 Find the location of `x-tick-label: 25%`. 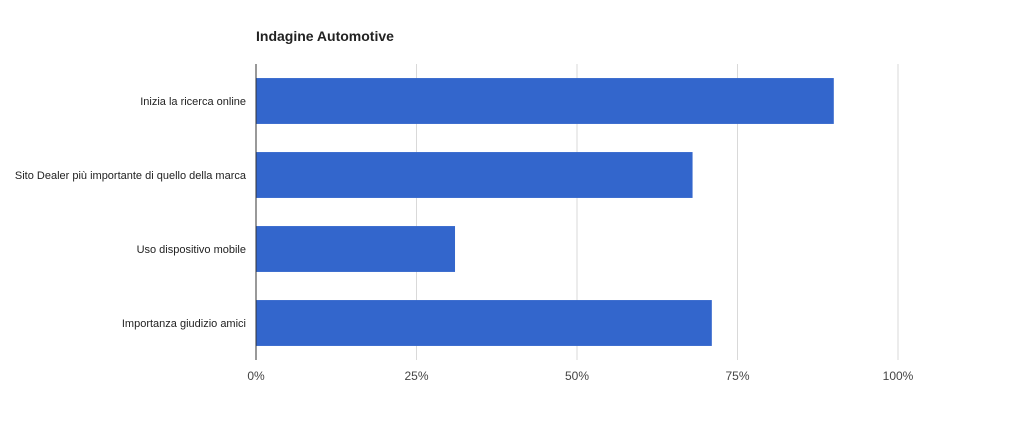

x-tick-label: 25% is located at coordinates (416, 376).